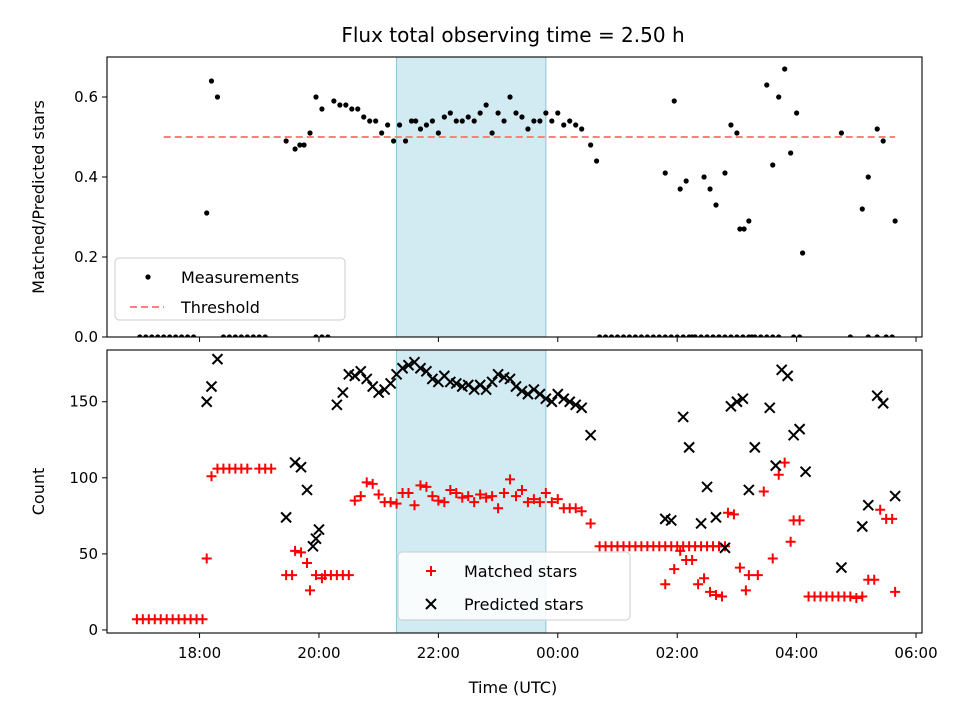 The height and width of the screenshot is (720, 960). I want to click on x-tick-label: 04:00, so click(796, 653).